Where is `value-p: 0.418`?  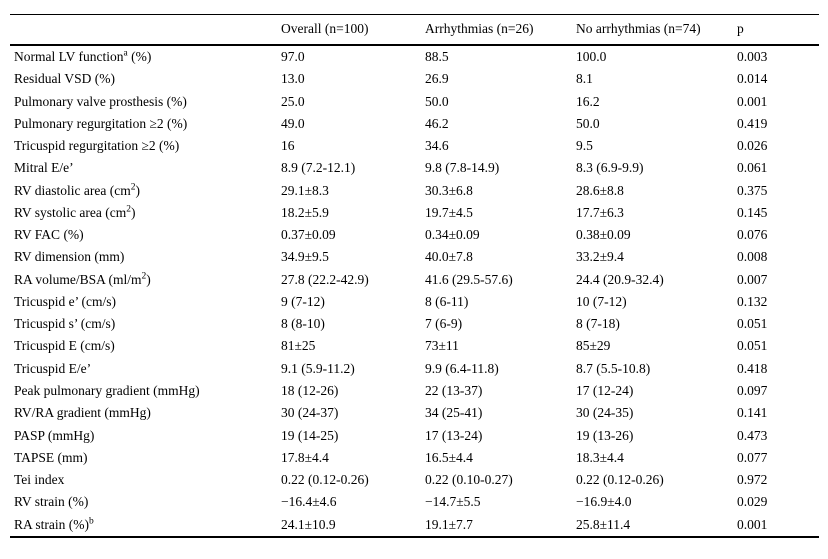 value-p: 0.418 is located at coordinates (752, 368).